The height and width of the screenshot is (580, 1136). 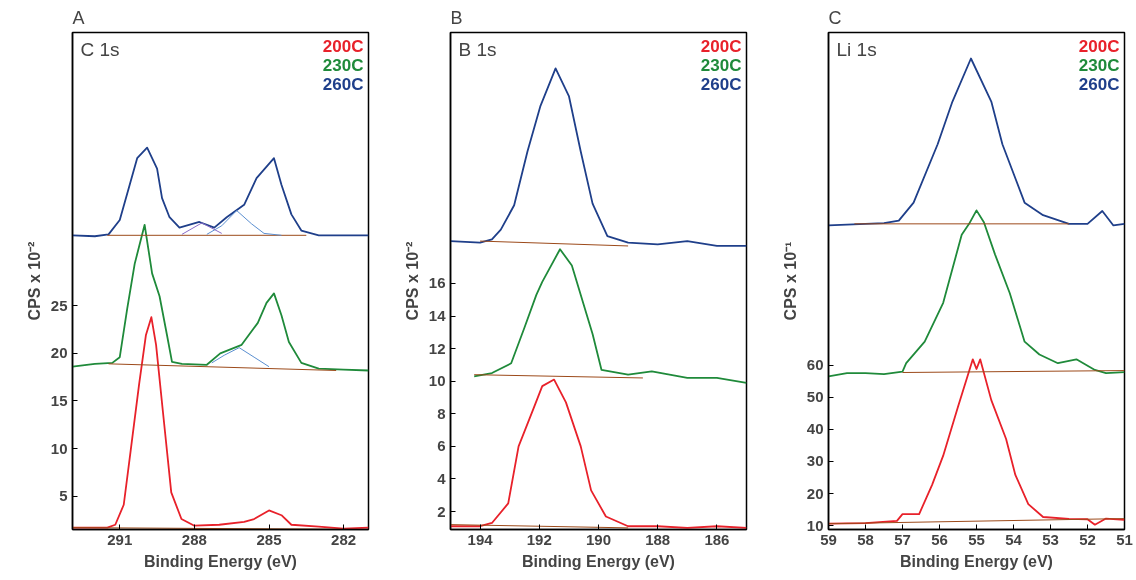 I want to click on x-tick-label: 51, so click(x=1124, y=539).